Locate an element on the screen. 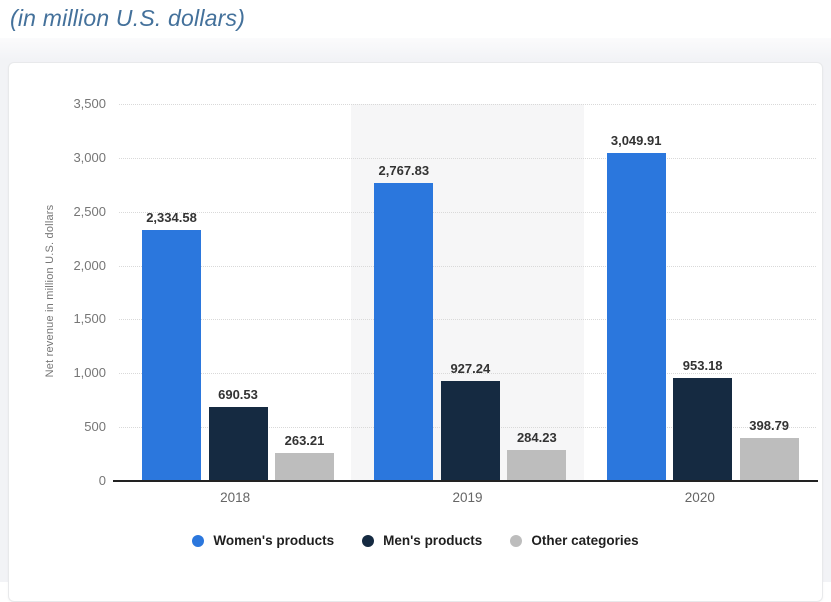 This screenshot has height=602, width=831. x-axis-line is located at coordinates (465, 481).